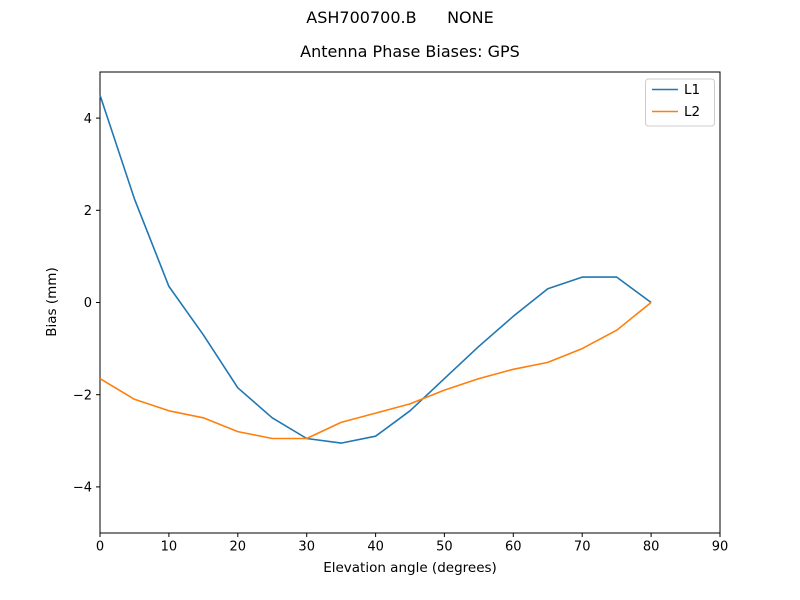 The width and height of the screenshot is (800, 600). I want to click on x-tick-label: 40, so click(375, 547).